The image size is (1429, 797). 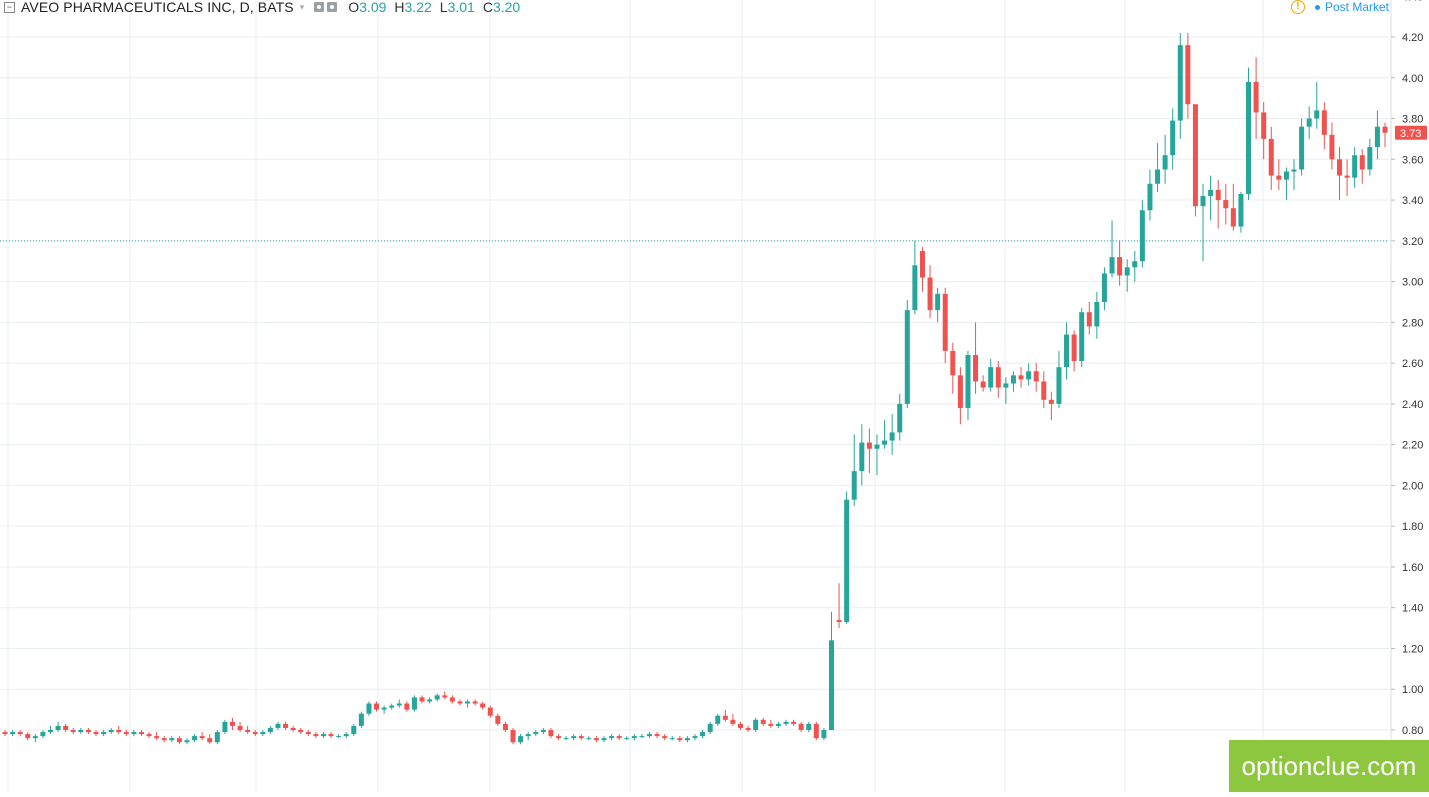 What do you see at coordinates (332, 7) in the screenshot?
I see `gear-icon` at bounding box center [332, 7].